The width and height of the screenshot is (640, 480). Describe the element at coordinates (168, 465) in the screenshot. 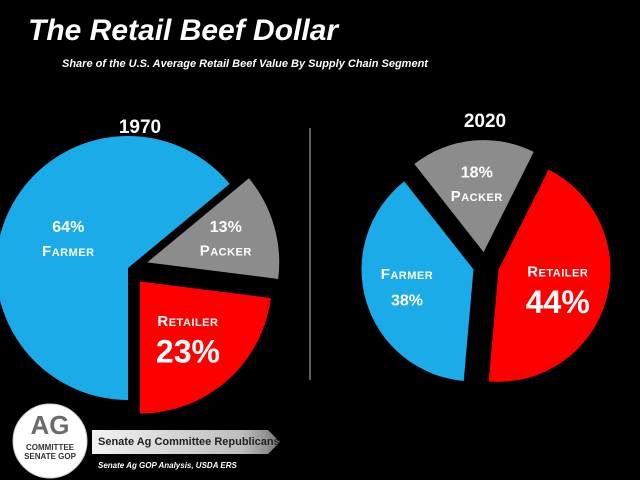

I see `source: Senate Ag GOP Analysis, USDA ERS` at that location.